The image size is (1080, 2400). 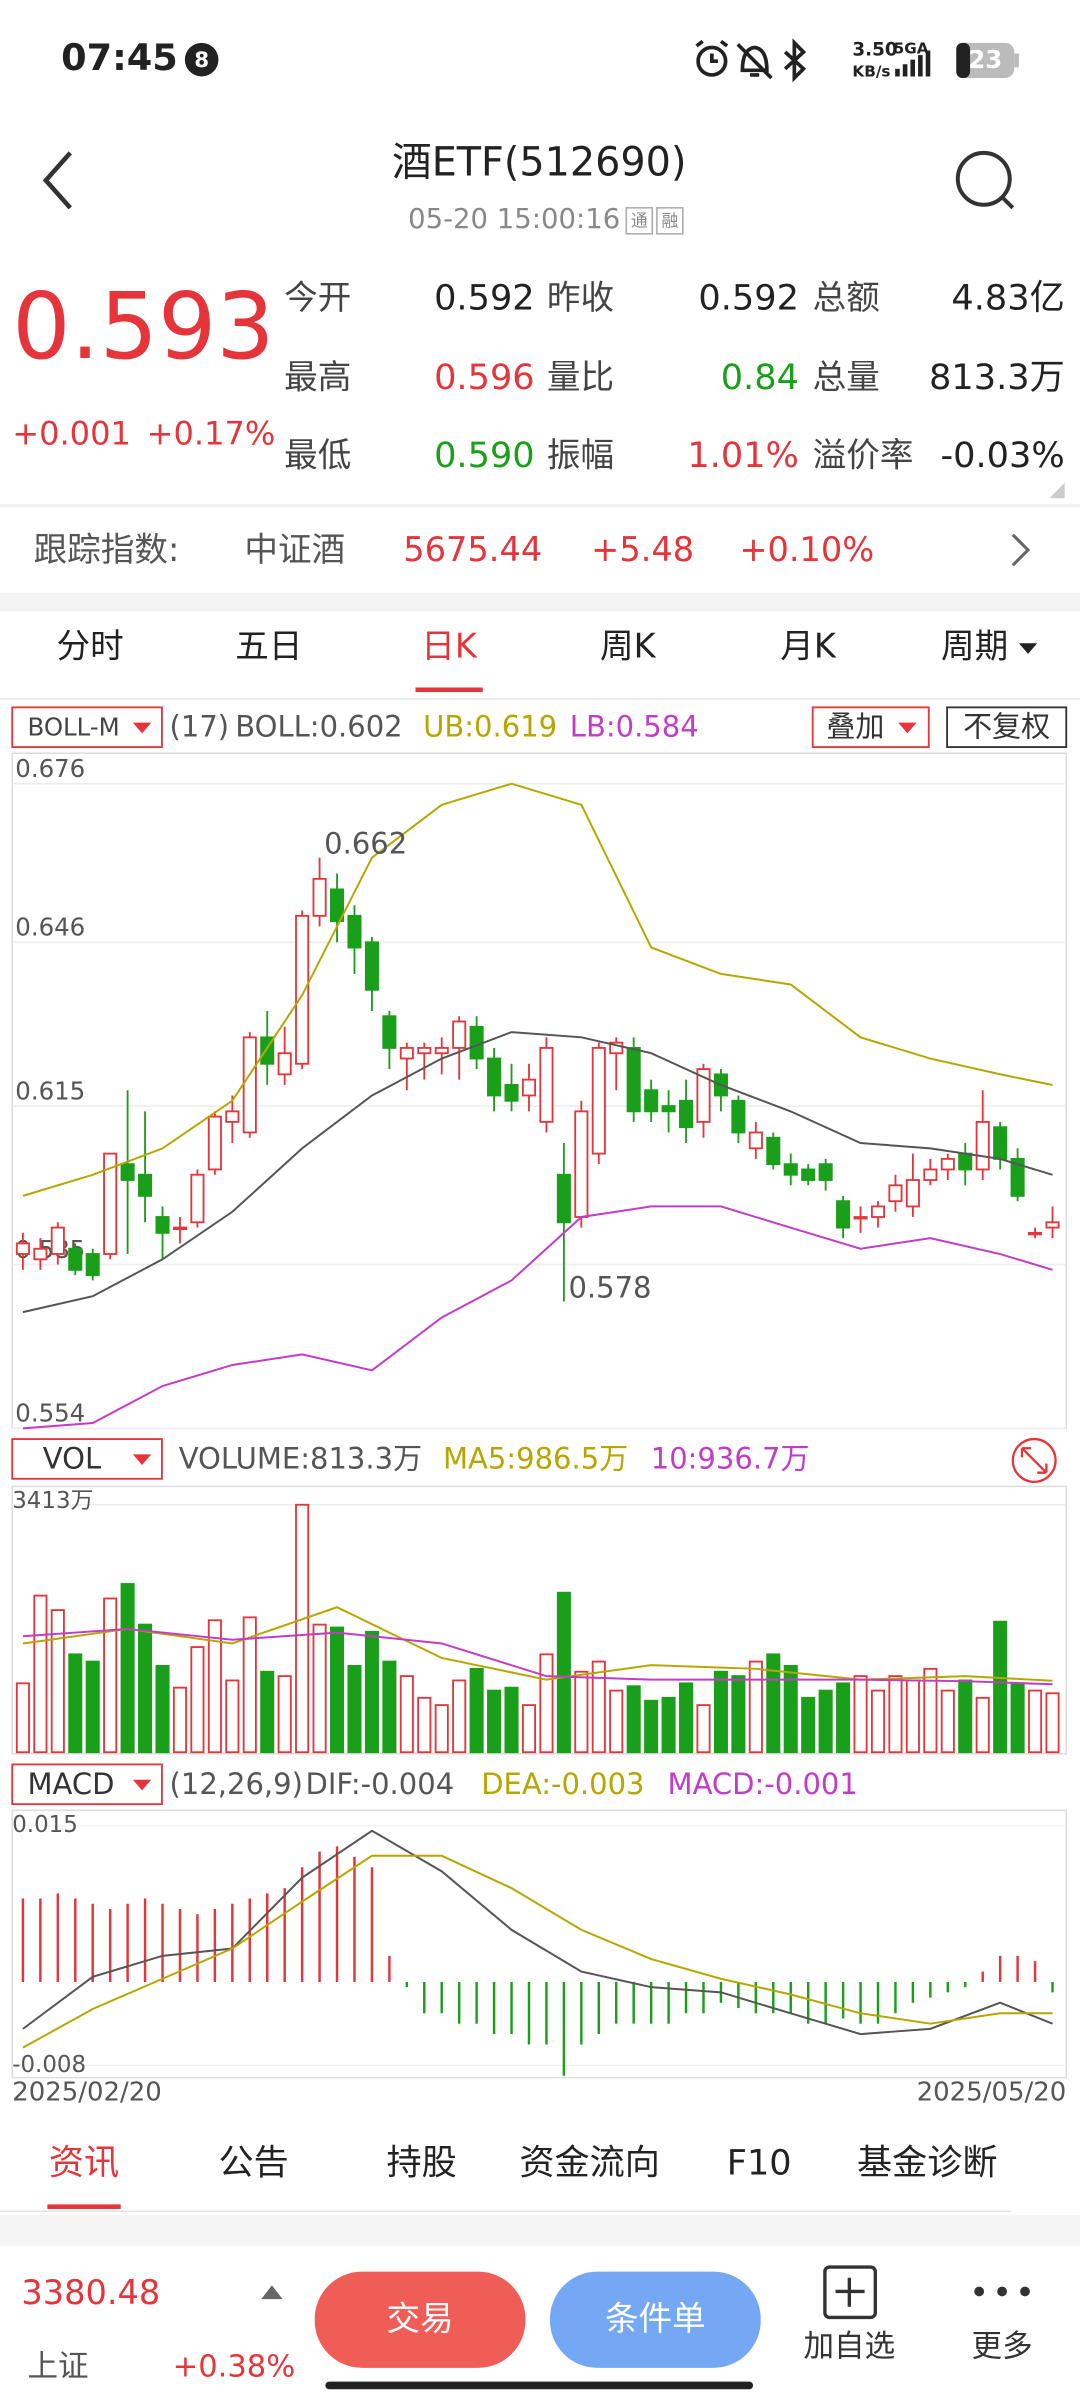 What do you see at coordinates (84, 2163) in the screenshot?
I see `info-tab: 资讯` at bounding box center [84, 2163].